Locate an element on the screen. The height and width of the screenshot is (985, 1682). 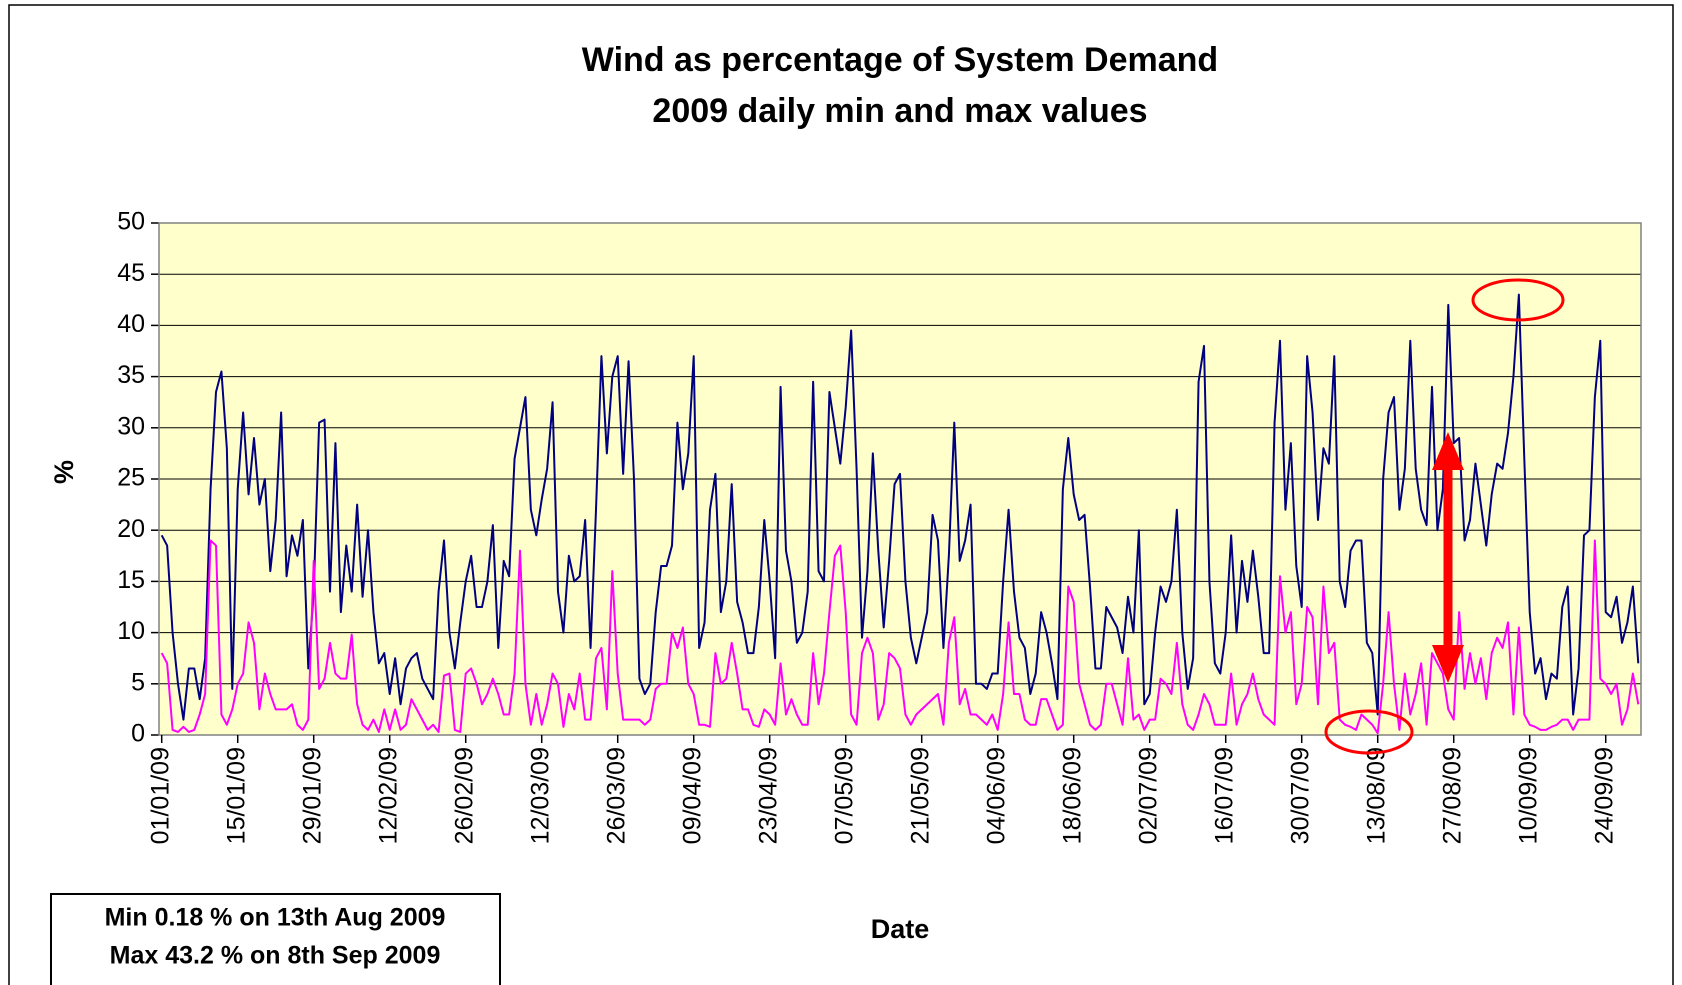
y-tick-label: 50 is located at coordinates (131, 222).